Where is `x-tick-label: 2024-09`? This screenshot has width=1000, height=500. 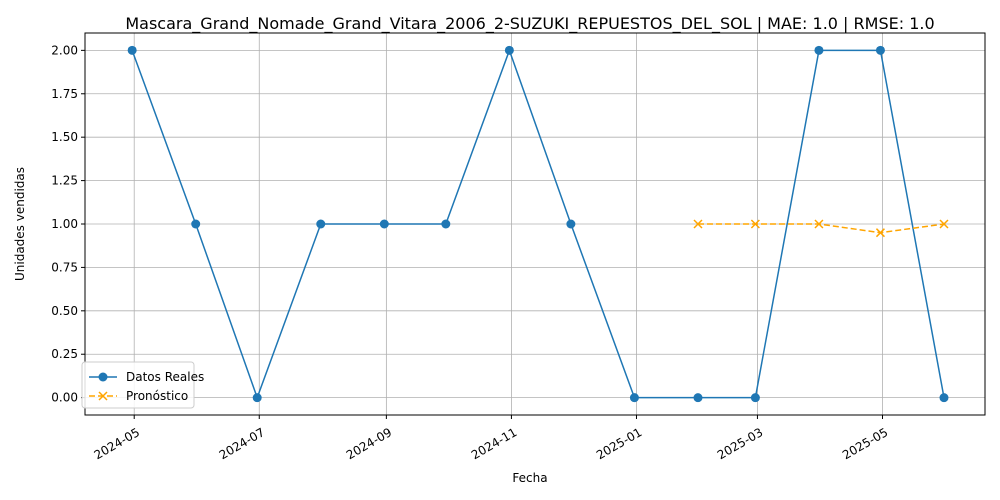 x-tick-label: 2024-09 is located at coordinates (369, 443).